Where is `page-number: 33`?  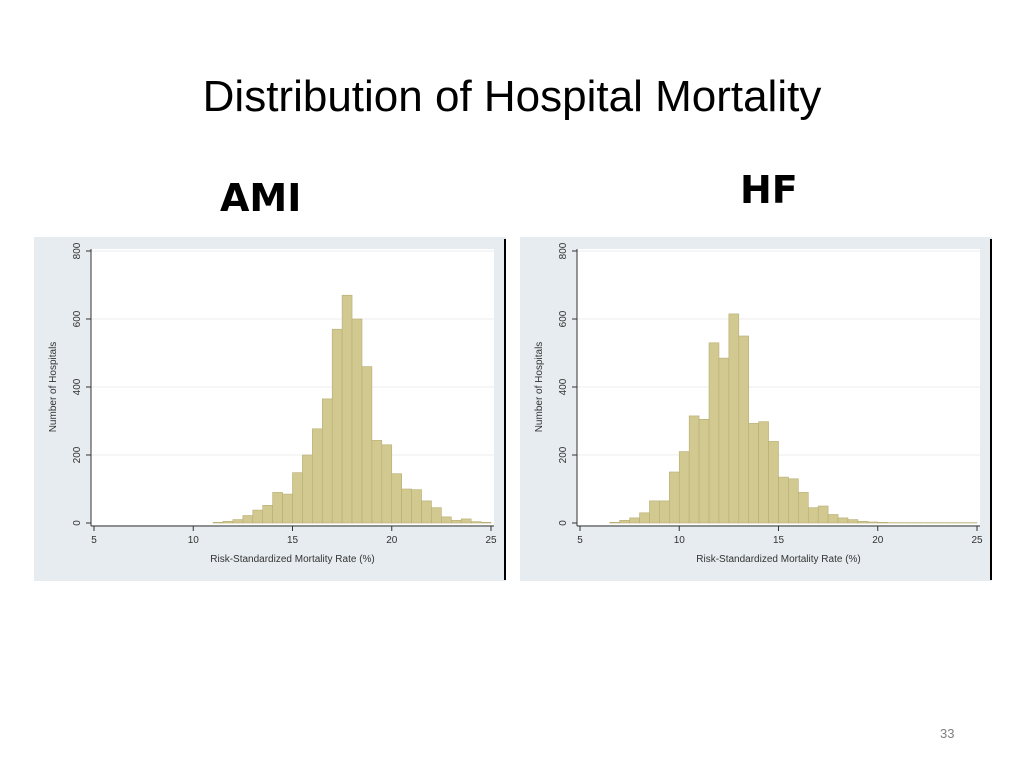
page-number: 33 is located at coordinates (947, 733).